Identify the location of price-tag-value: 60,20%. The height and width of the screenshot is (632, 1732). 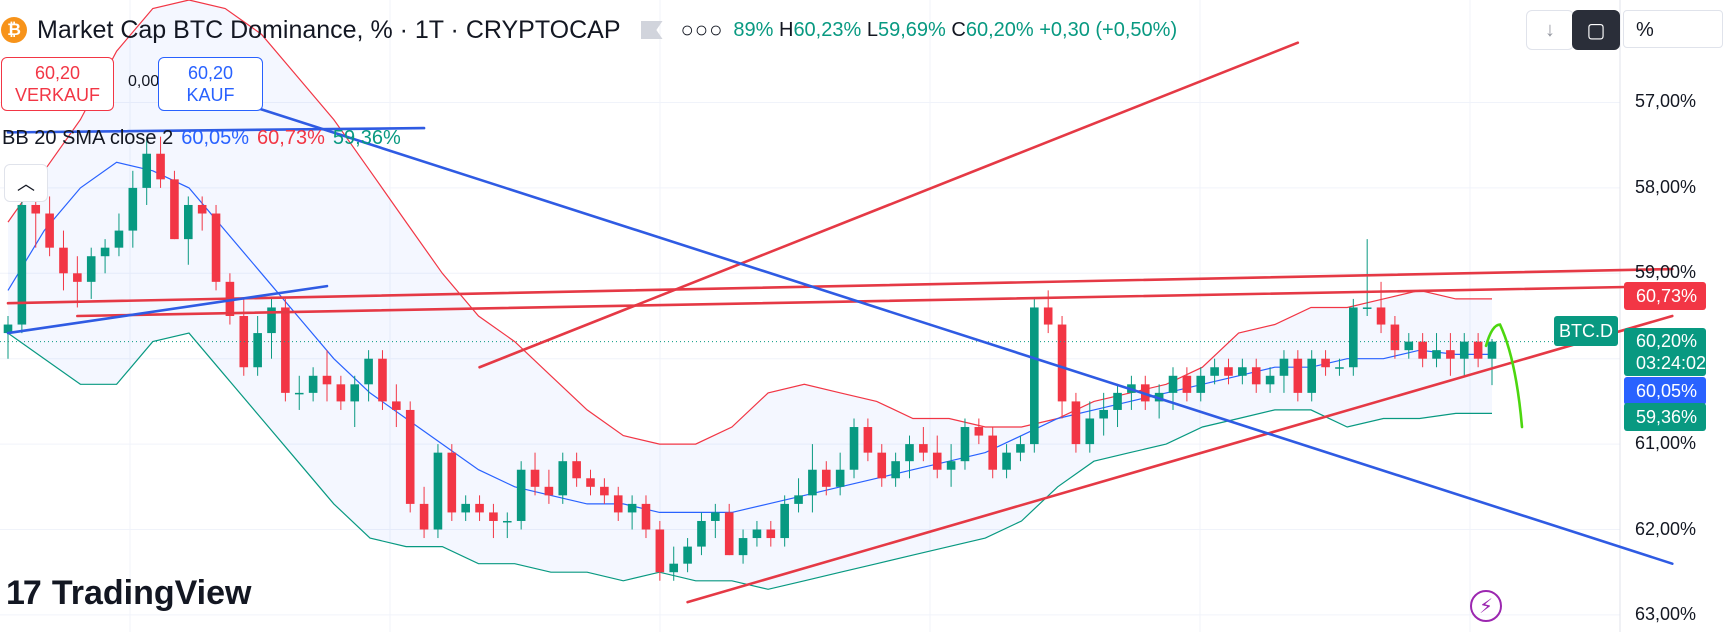
(1667, 340).